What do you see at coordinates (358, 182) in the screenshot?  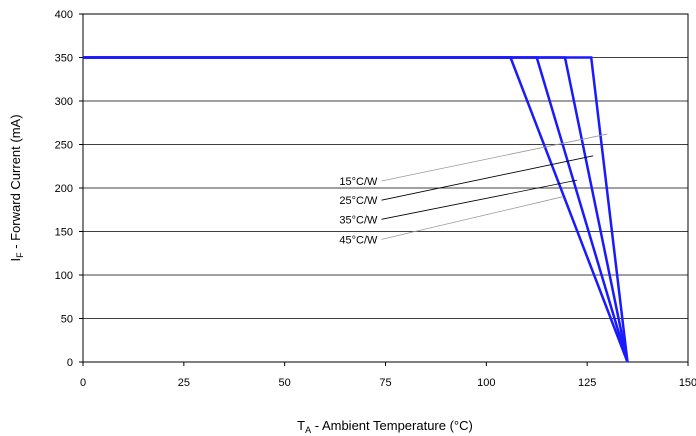 I see `series-annotation-label: 15°C/W` at bounding box center [358, 182].